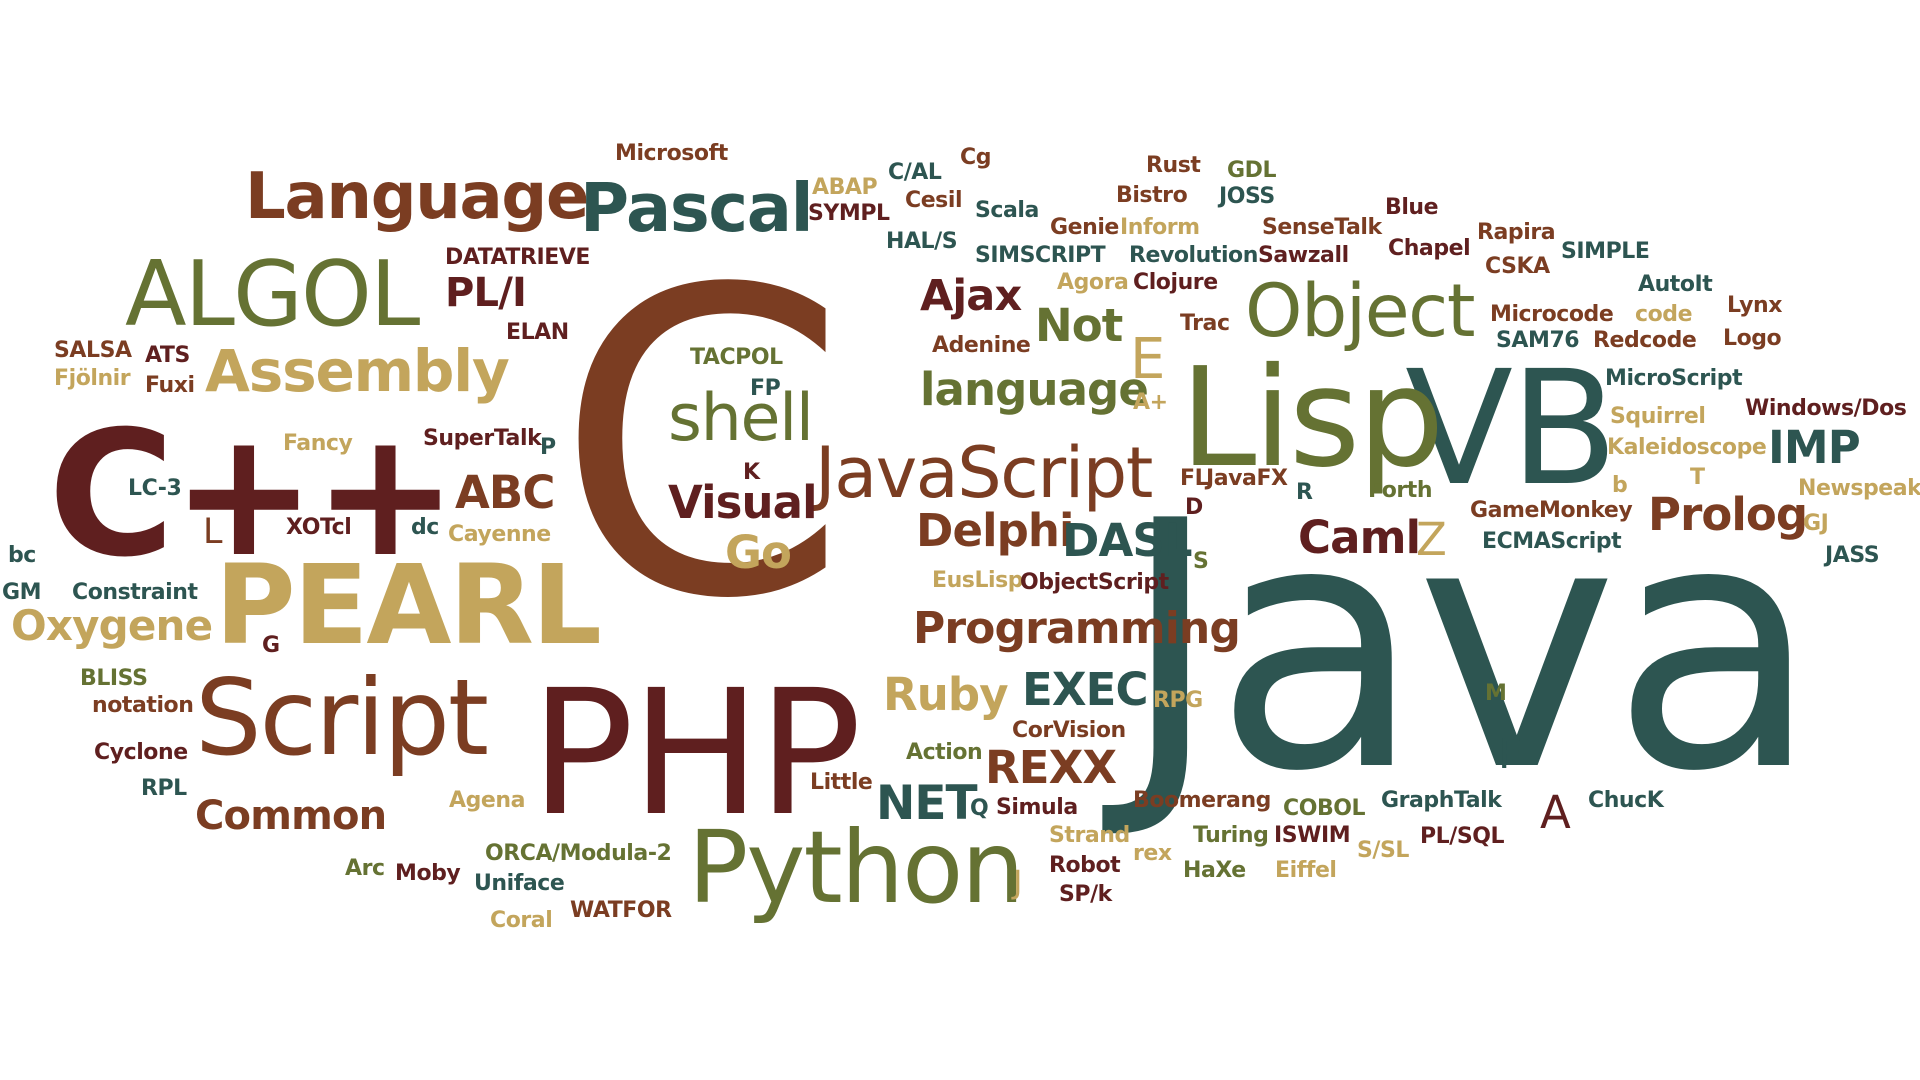  I want to click on word-simple: SIMPLE, so click(1605, 251).